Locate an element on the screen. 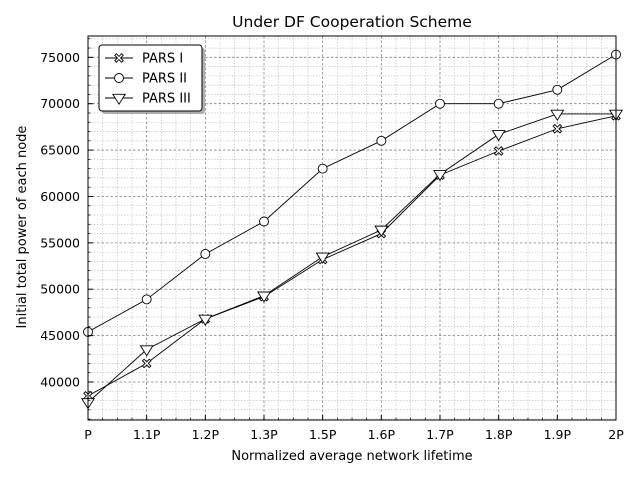  y-axis-label: Initial total power of each node is located at coordinates (22, 227).